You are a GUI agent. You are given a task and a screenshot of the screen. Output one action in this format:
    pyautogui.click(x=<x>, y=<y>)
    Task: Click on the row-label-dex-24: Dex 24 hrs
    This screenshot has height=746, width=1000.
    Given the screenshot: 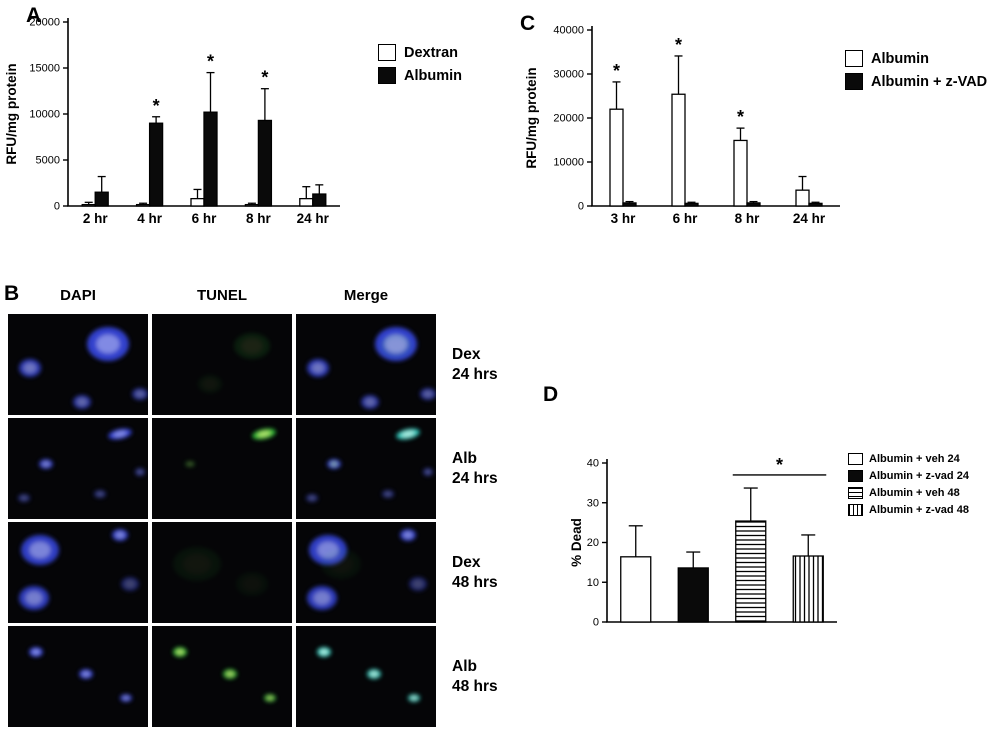 What is the action you would take?
    pyautogui.click(x=475, y=365)
    